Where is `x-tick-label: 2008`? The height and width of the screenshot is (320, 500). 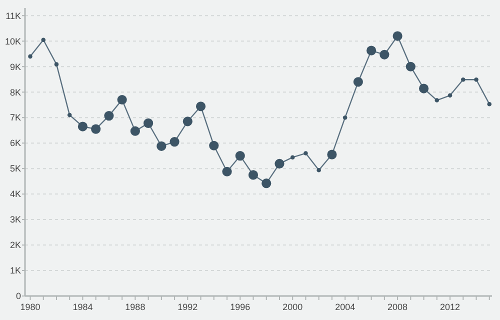 x-tick-label: 2008 is located at coordinates (398, 307).